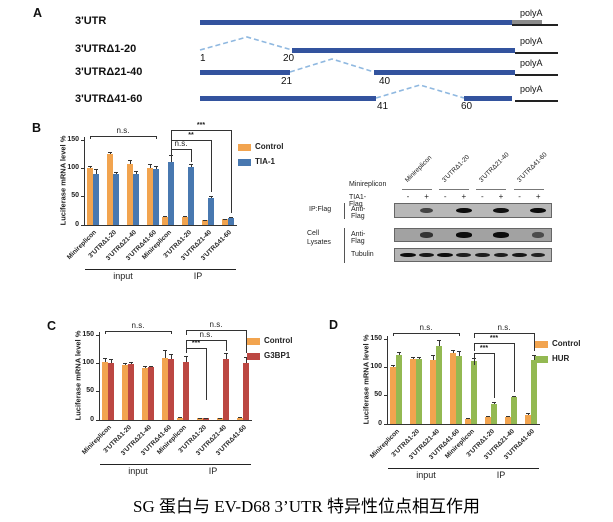 Image resolution: width=613 pixels, height=522 pixels. Describe the element at coordinates (73, 139) in the screenshot. I see `y-tick-label: 150` at that location.